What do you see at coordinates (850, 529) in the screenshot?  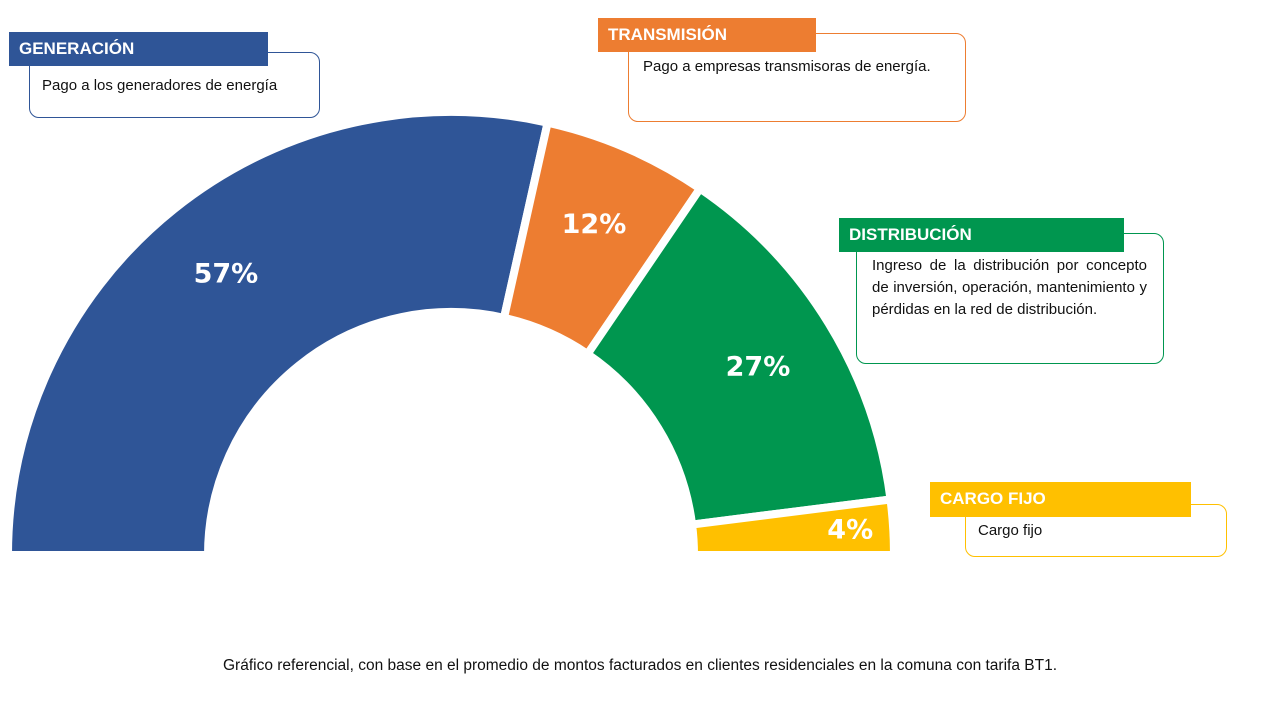 I see `data-label-cargo-fijo: 4%` at bounding box center [850, 529].